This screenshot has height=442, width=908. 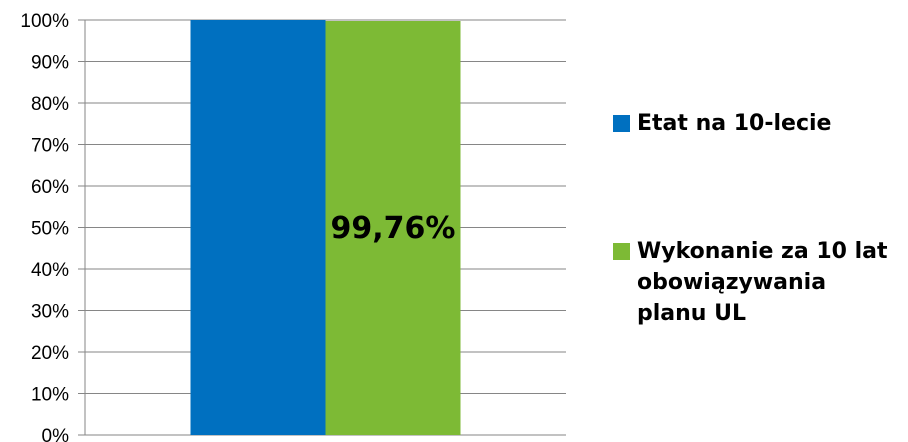 I want to click on y-tick-label: 30%, so click(x=50, y=312).